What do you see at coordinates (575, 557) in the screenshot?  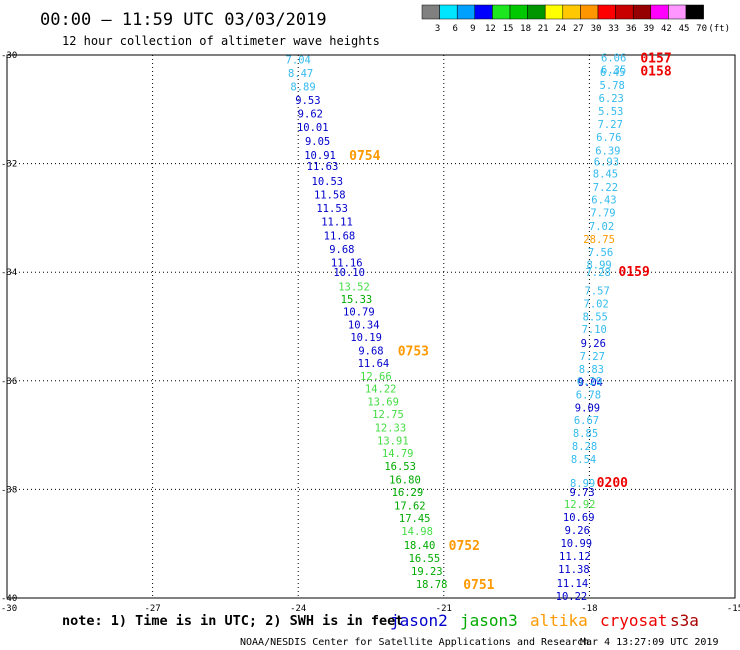 I see `wave-height-label: 11.12` at bounding box center [575, 557].